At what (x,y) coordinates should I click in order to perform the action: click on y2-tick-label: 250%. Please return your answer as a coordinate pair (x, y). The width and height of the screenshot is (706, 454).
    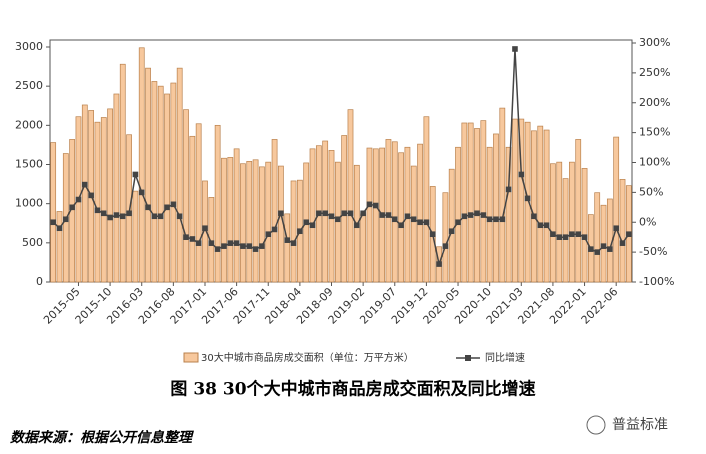
    Looking at the image, I should click on (654, 72).